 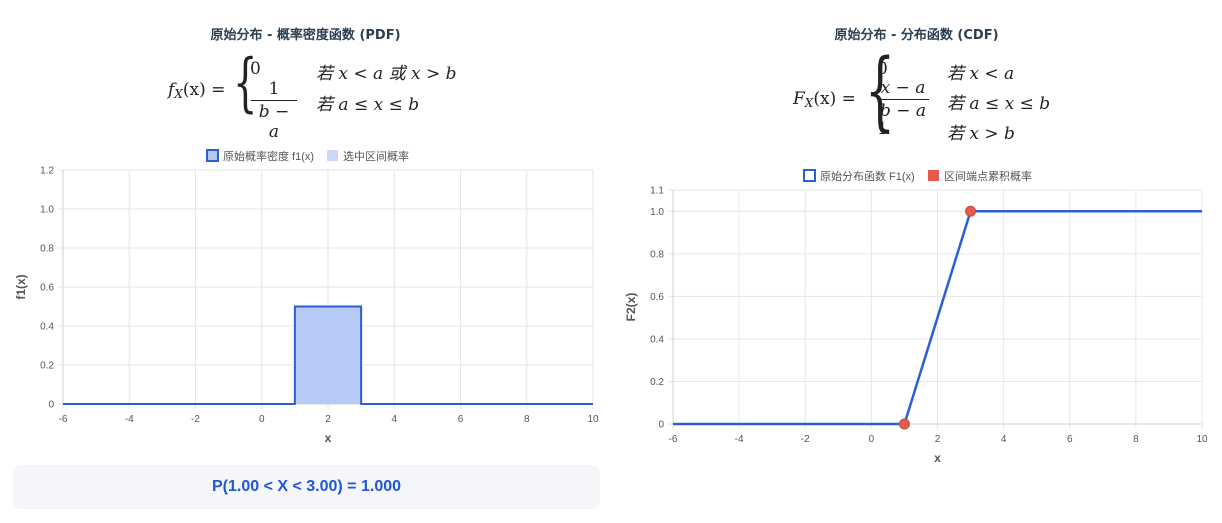 What do you see at coordinates (255, 69) in the screenshot?
I see `pdf-case1-value: 0` at bounding box center [255, 69].